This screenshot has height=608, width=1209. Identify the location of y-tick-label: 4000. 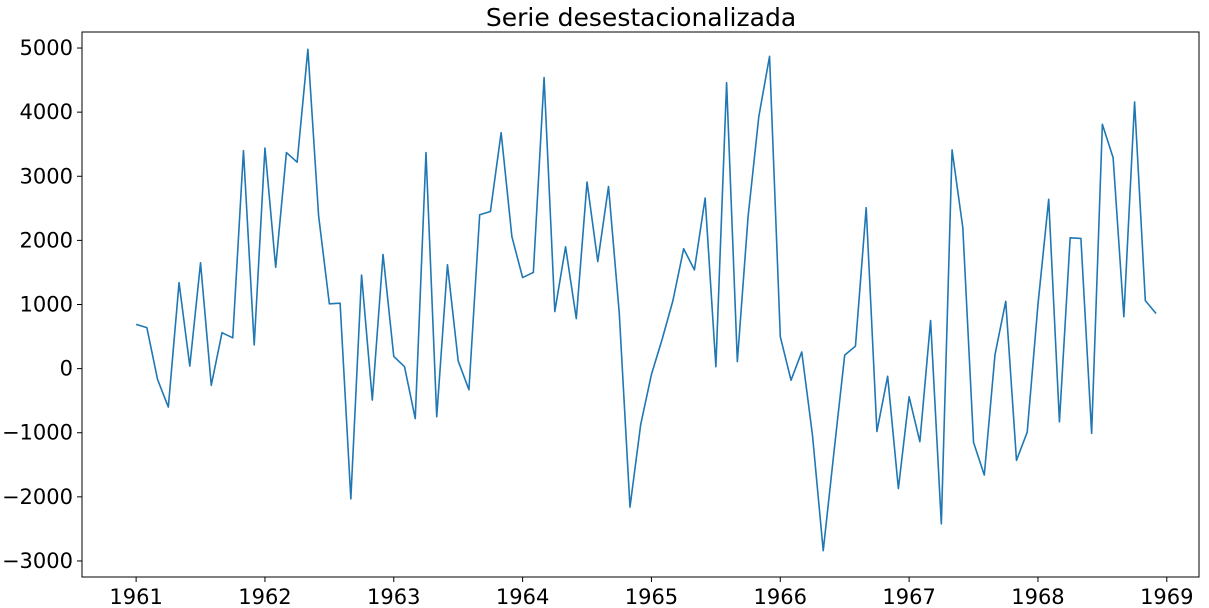
(46, 112).